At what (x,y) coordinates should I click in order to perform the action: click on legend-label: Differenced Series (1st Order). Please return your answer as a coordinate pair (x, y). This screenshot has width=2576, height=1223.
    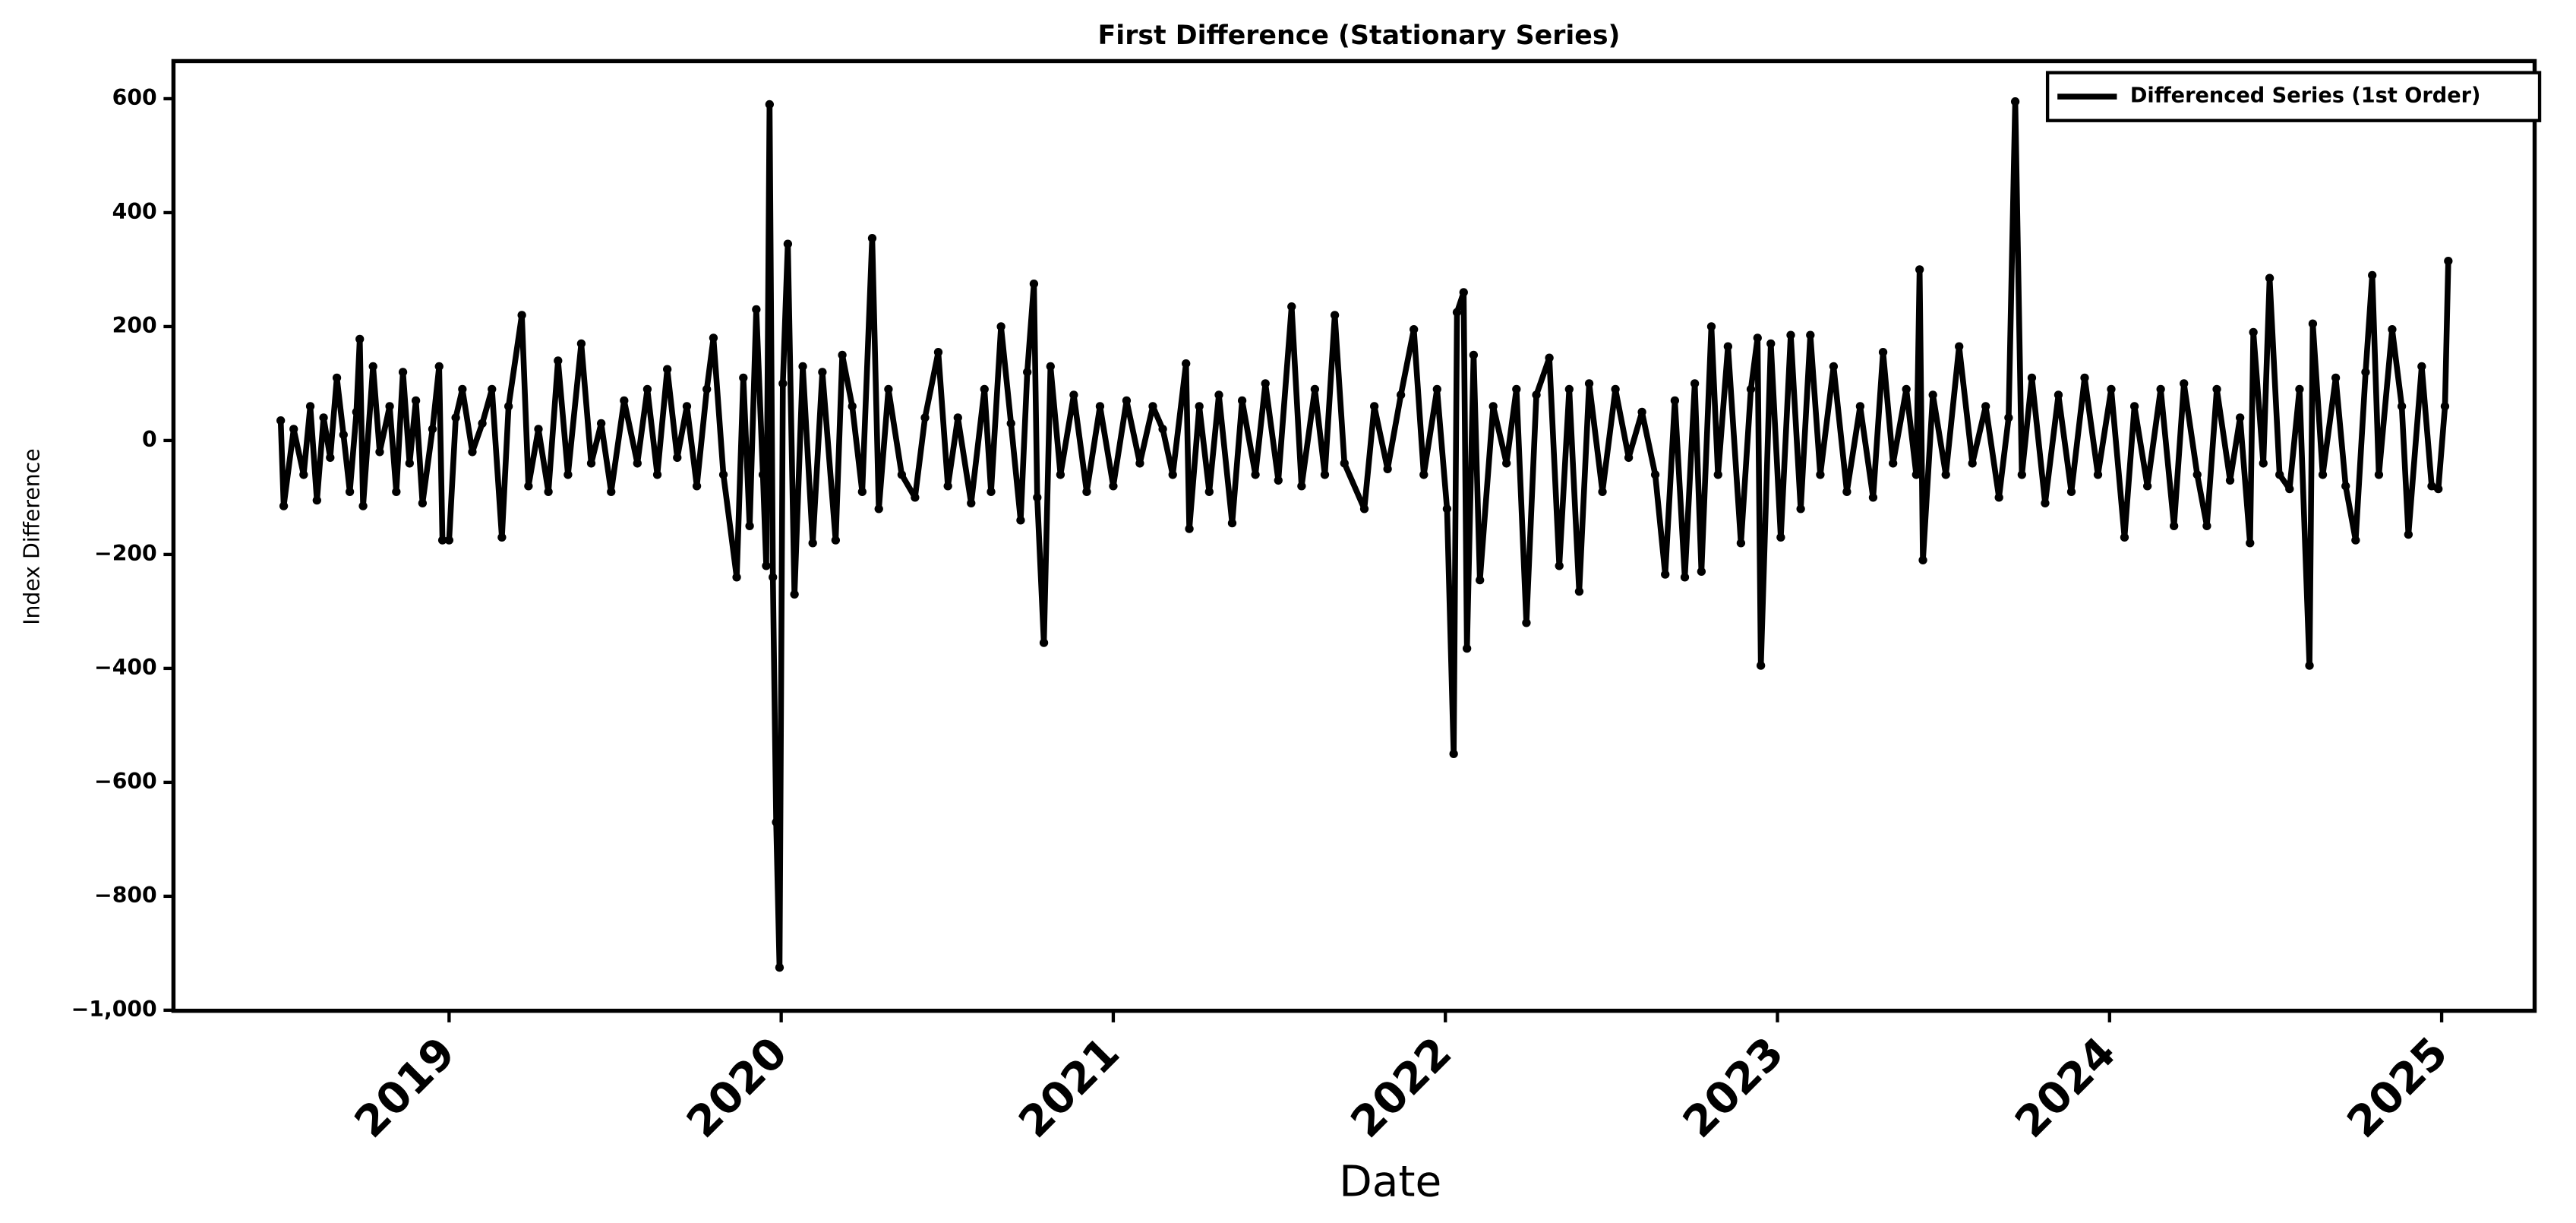
    Looking at the image, I should click on (2306, 96).